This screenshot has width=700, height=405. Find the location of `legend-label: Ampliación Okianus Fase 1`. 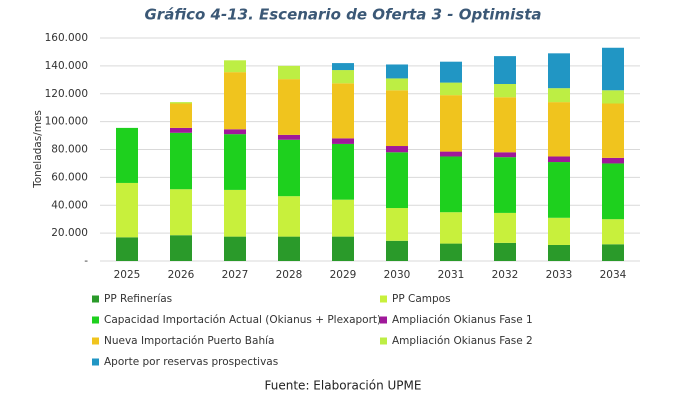

legend-label: Ampliación Okianus Fase 1 is located at coordinates (462, 320).